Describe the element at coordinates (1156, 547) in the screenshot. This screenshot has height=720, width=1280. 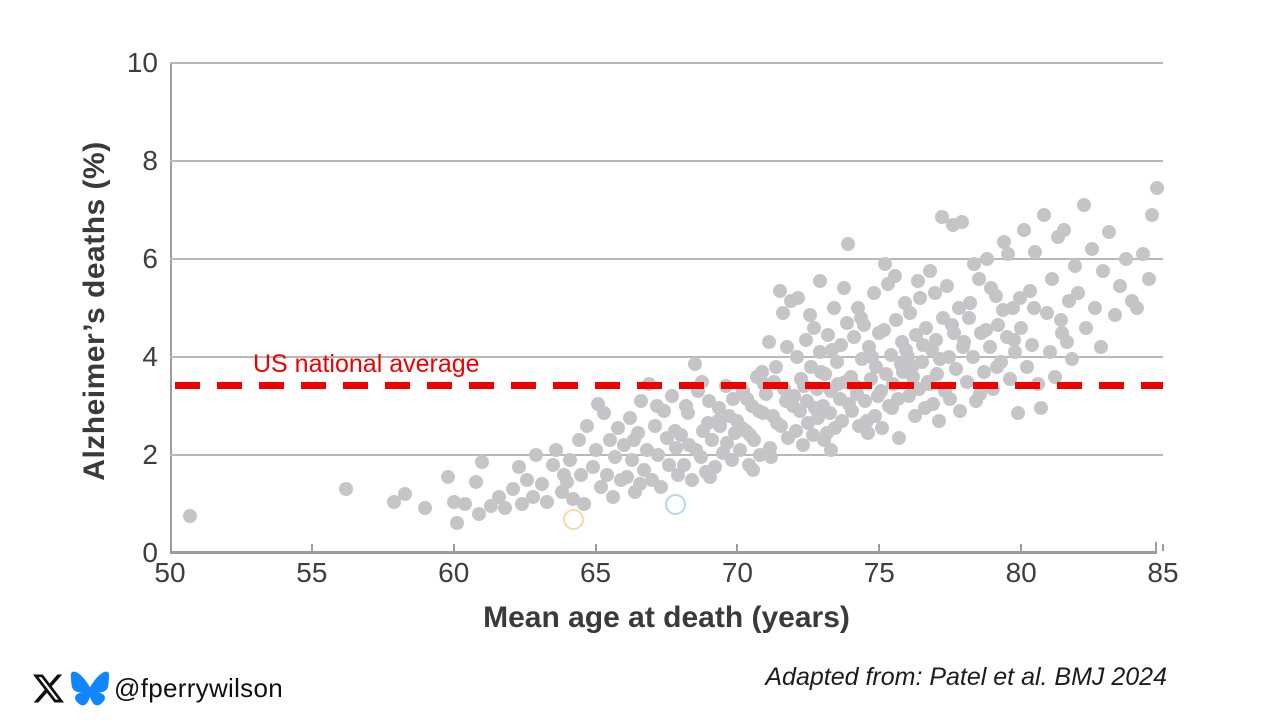
I see `x-axis-end-tick` at that location.